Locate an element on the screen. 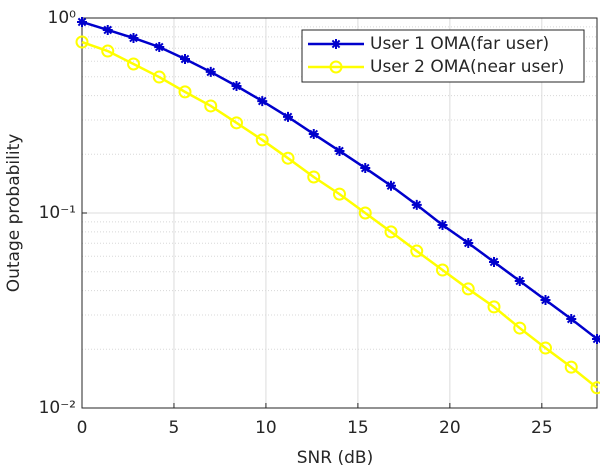 Image resolution: width=600 pixels, height=470 pixels. y-tick-label: 10⁻² is located at coordinates (57, 408).